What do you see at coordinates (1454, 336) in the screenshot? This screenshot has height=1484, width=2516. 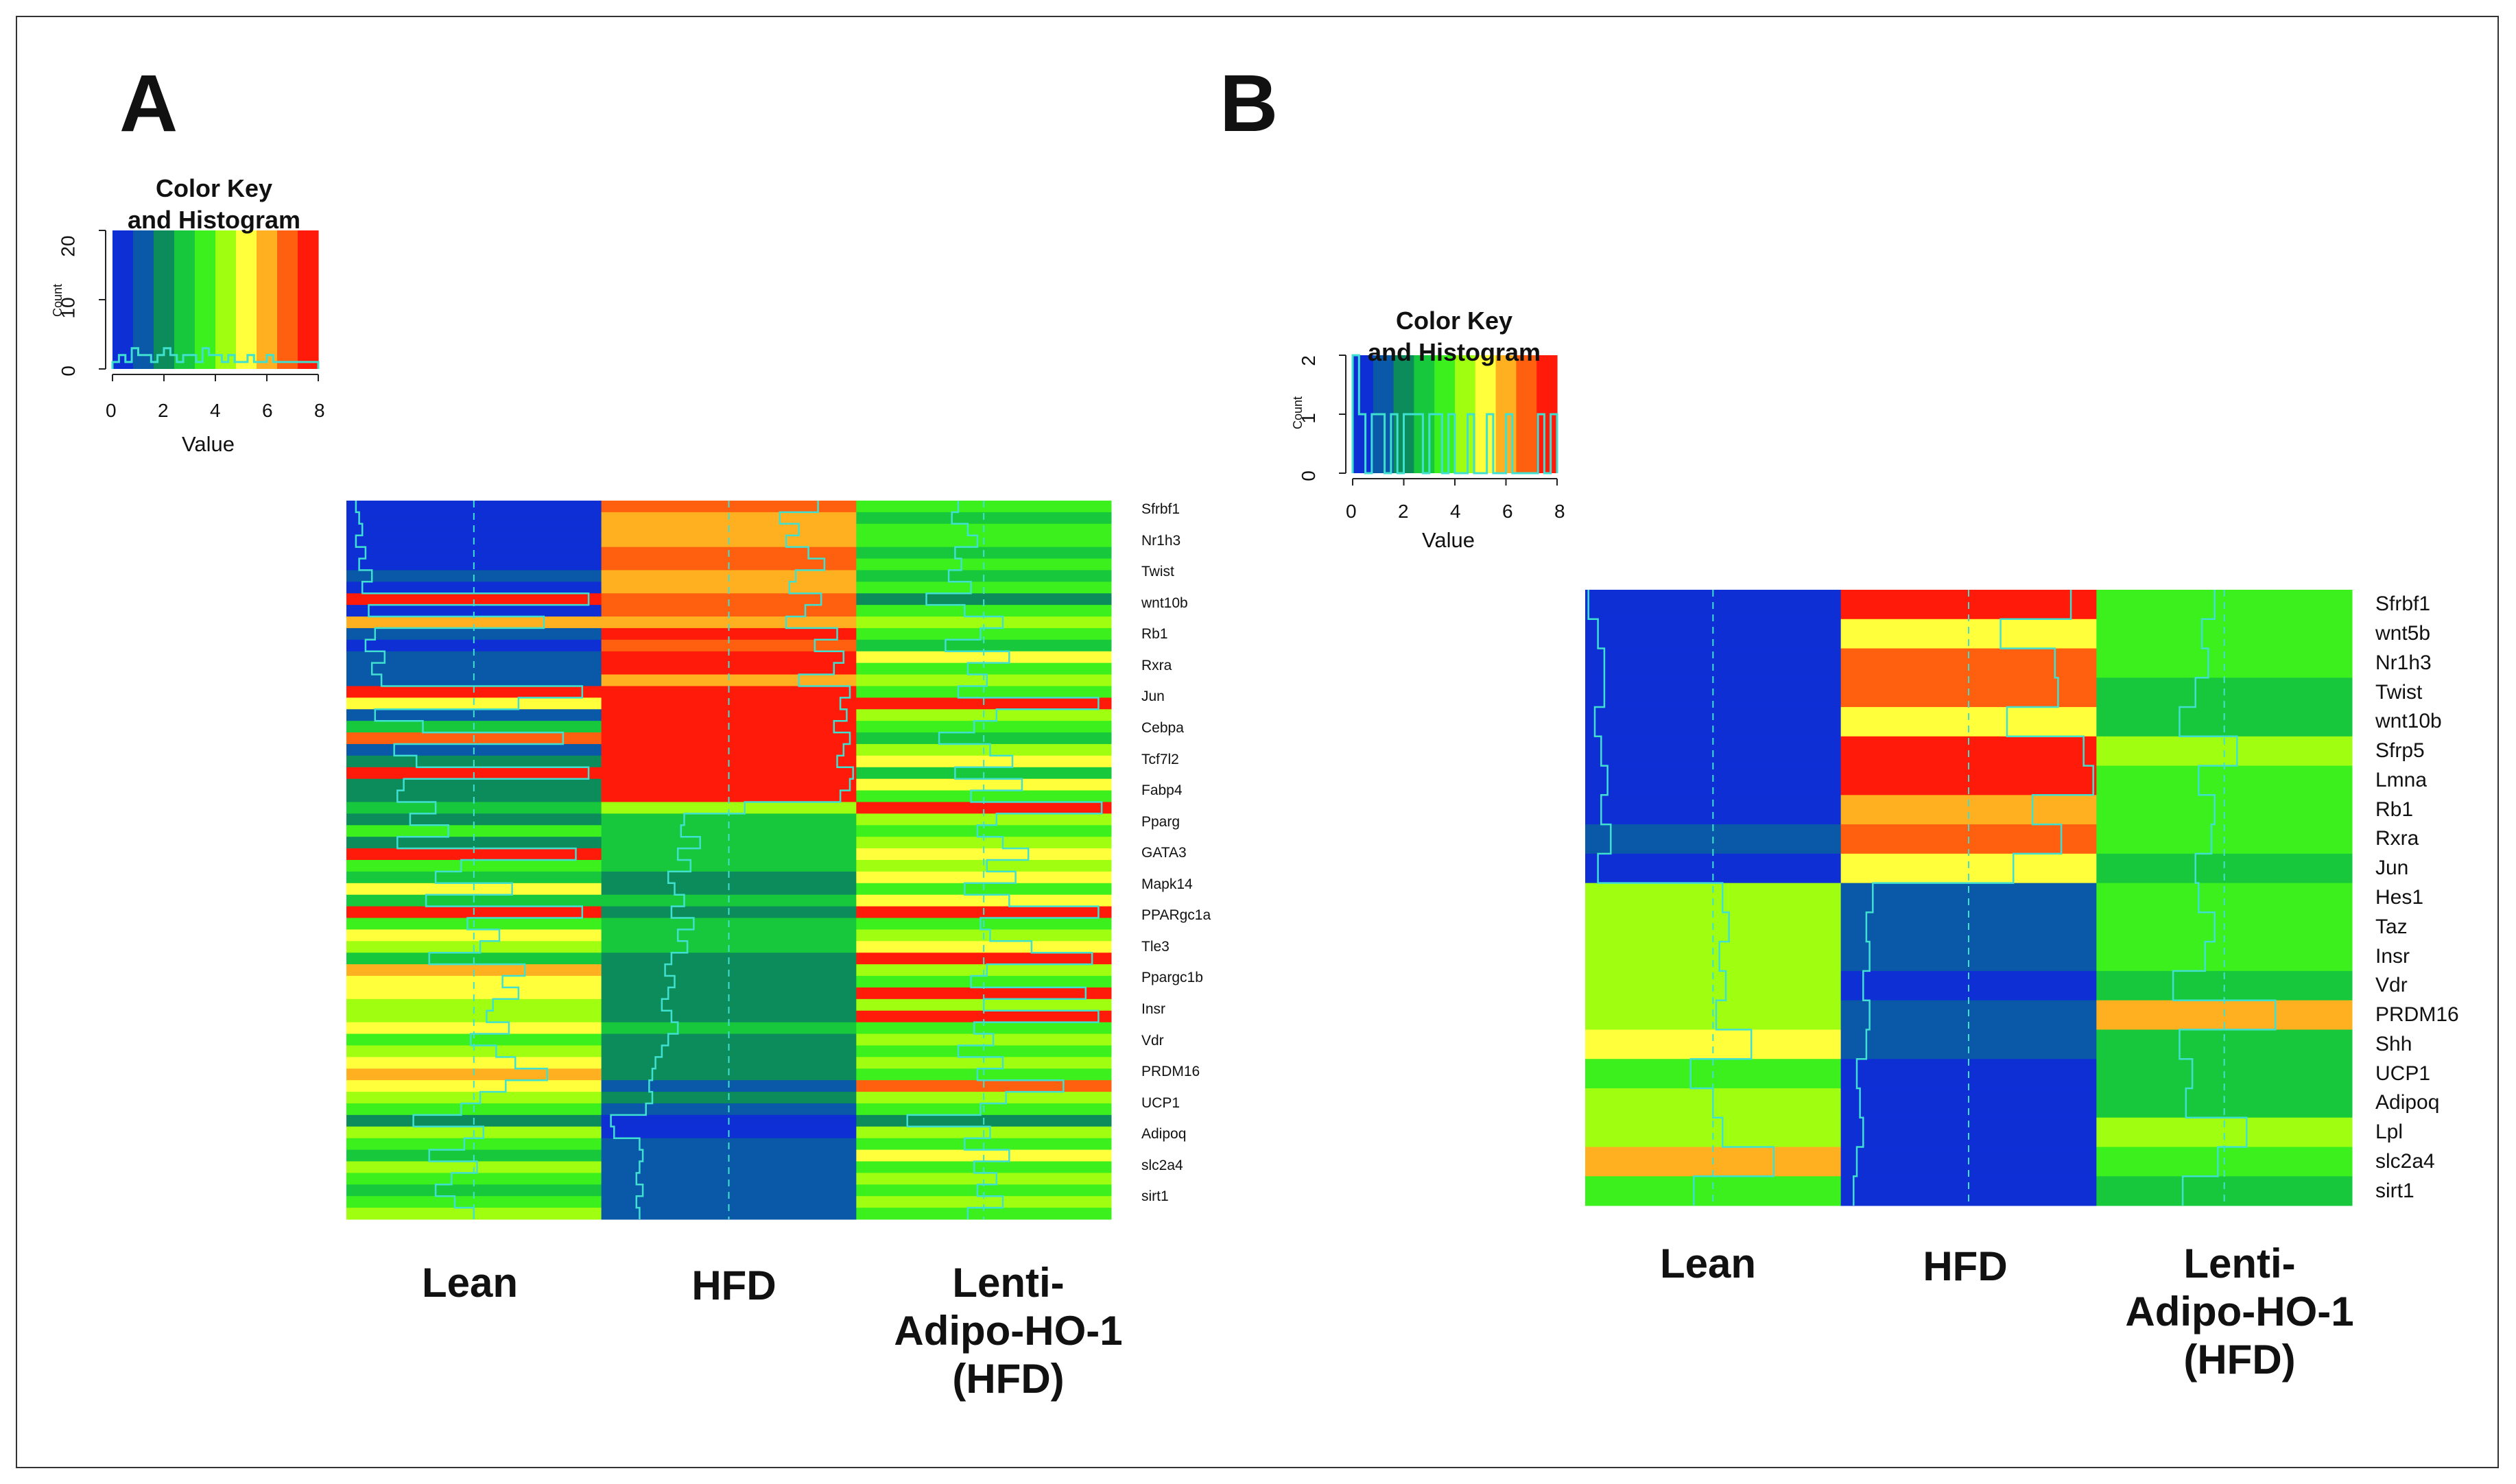 I see `color-key-b-title: Color Key and Histogram` at bounding box center [1454, 336].